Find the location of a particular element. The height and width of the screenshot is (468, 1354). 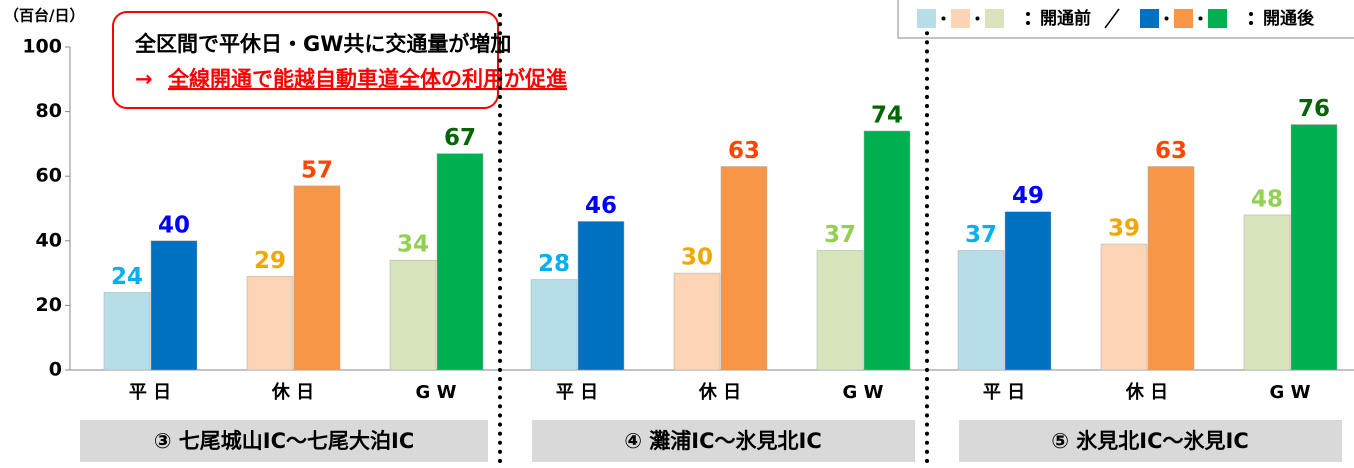

value-label: 40 is located at coordinates (174, 225).